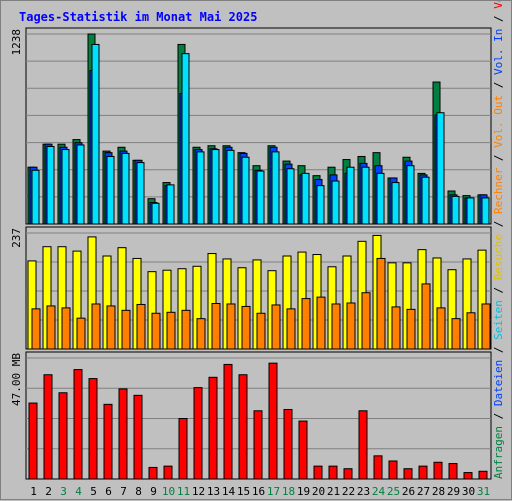 This screenshot has width=512, height=501. What do you see at coordinates (498, 121) in the screenshot?
I see `legend-vol-out: Vol. Out` at bounding box center [498, 121].